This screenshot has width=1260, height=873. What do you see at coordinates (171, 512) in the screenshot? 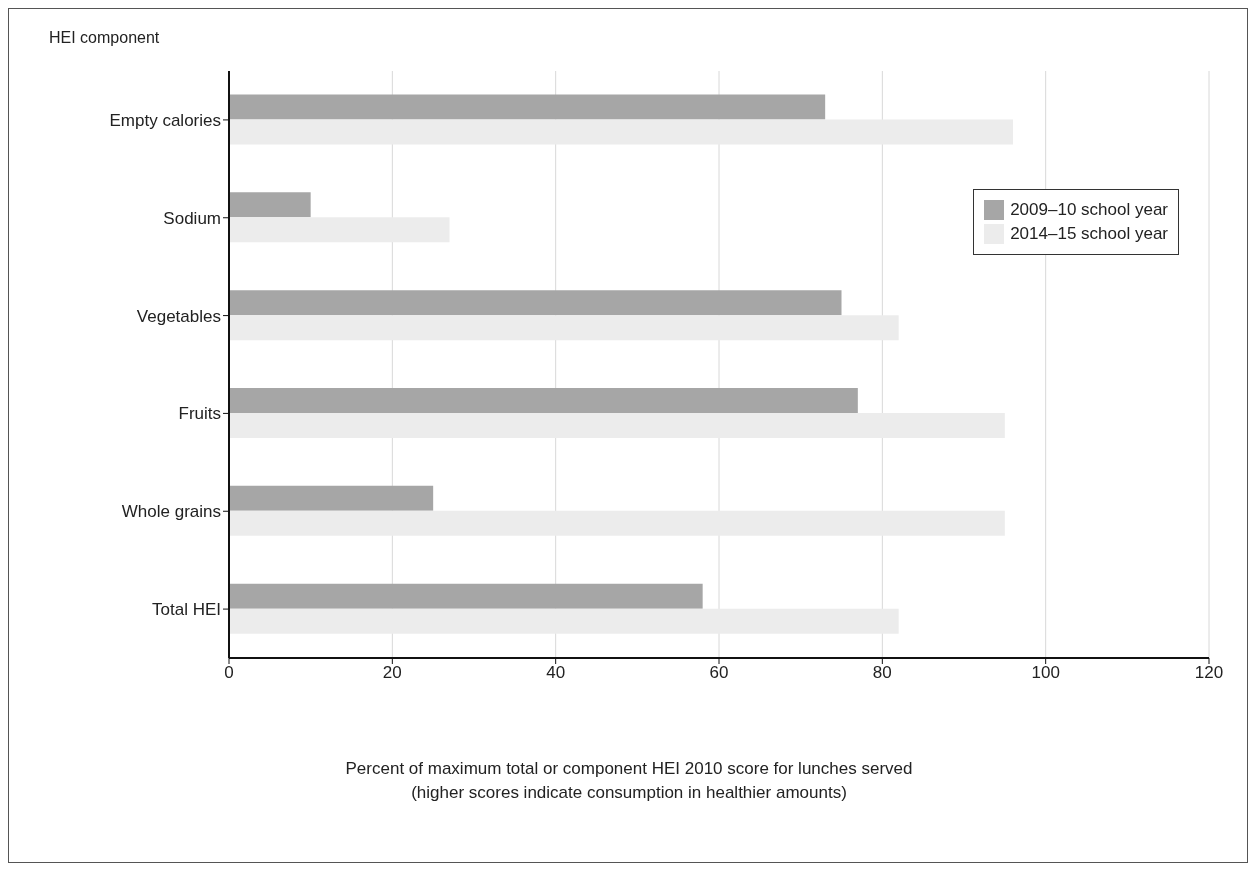
I see `y-tick-label: Whole grains` at bounding box center [171, 512].